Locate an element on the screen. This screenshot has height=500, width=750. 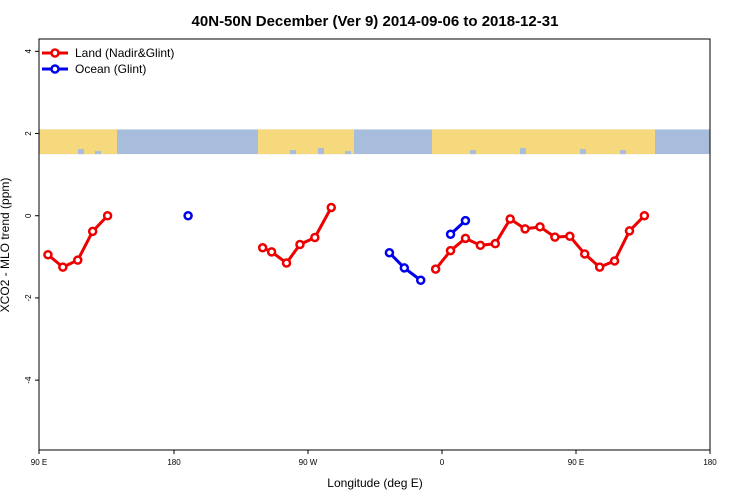
series-layer is located at coordinates (346, 244).